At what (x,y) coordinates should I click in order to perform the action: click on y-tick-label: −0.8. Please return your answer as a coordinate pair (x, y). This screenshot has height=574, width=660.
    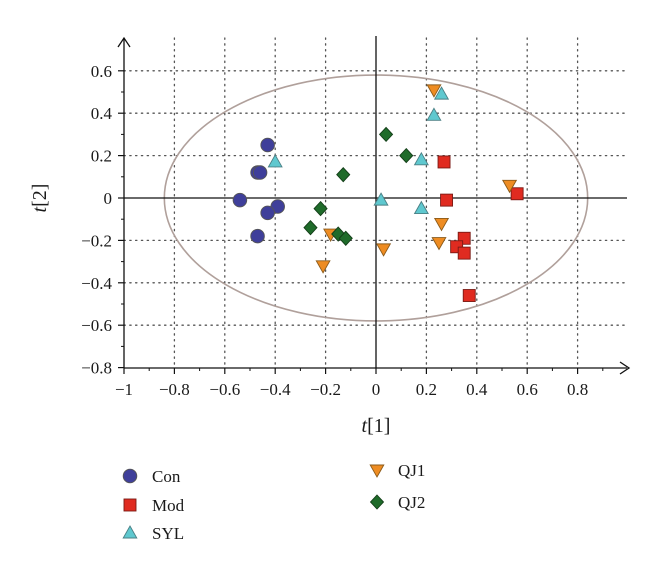
    Looking at the image, I should click on (96, 368).